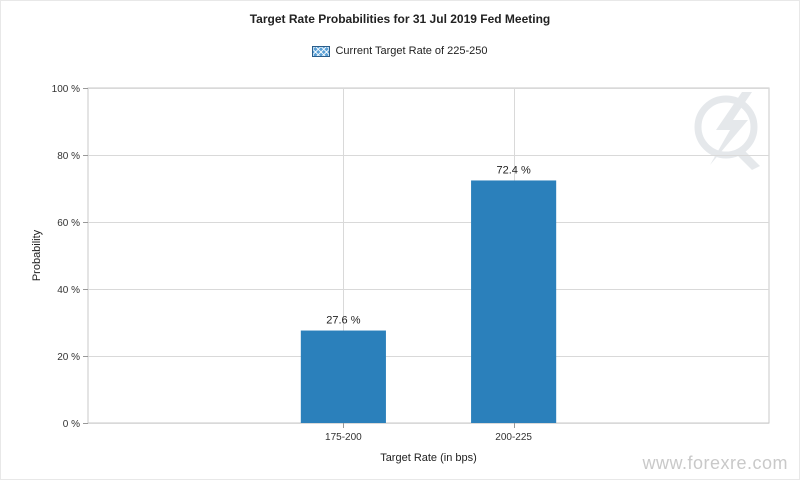 The image size is (800, 480). I want to click on legend-swatch, so click(321, 51).